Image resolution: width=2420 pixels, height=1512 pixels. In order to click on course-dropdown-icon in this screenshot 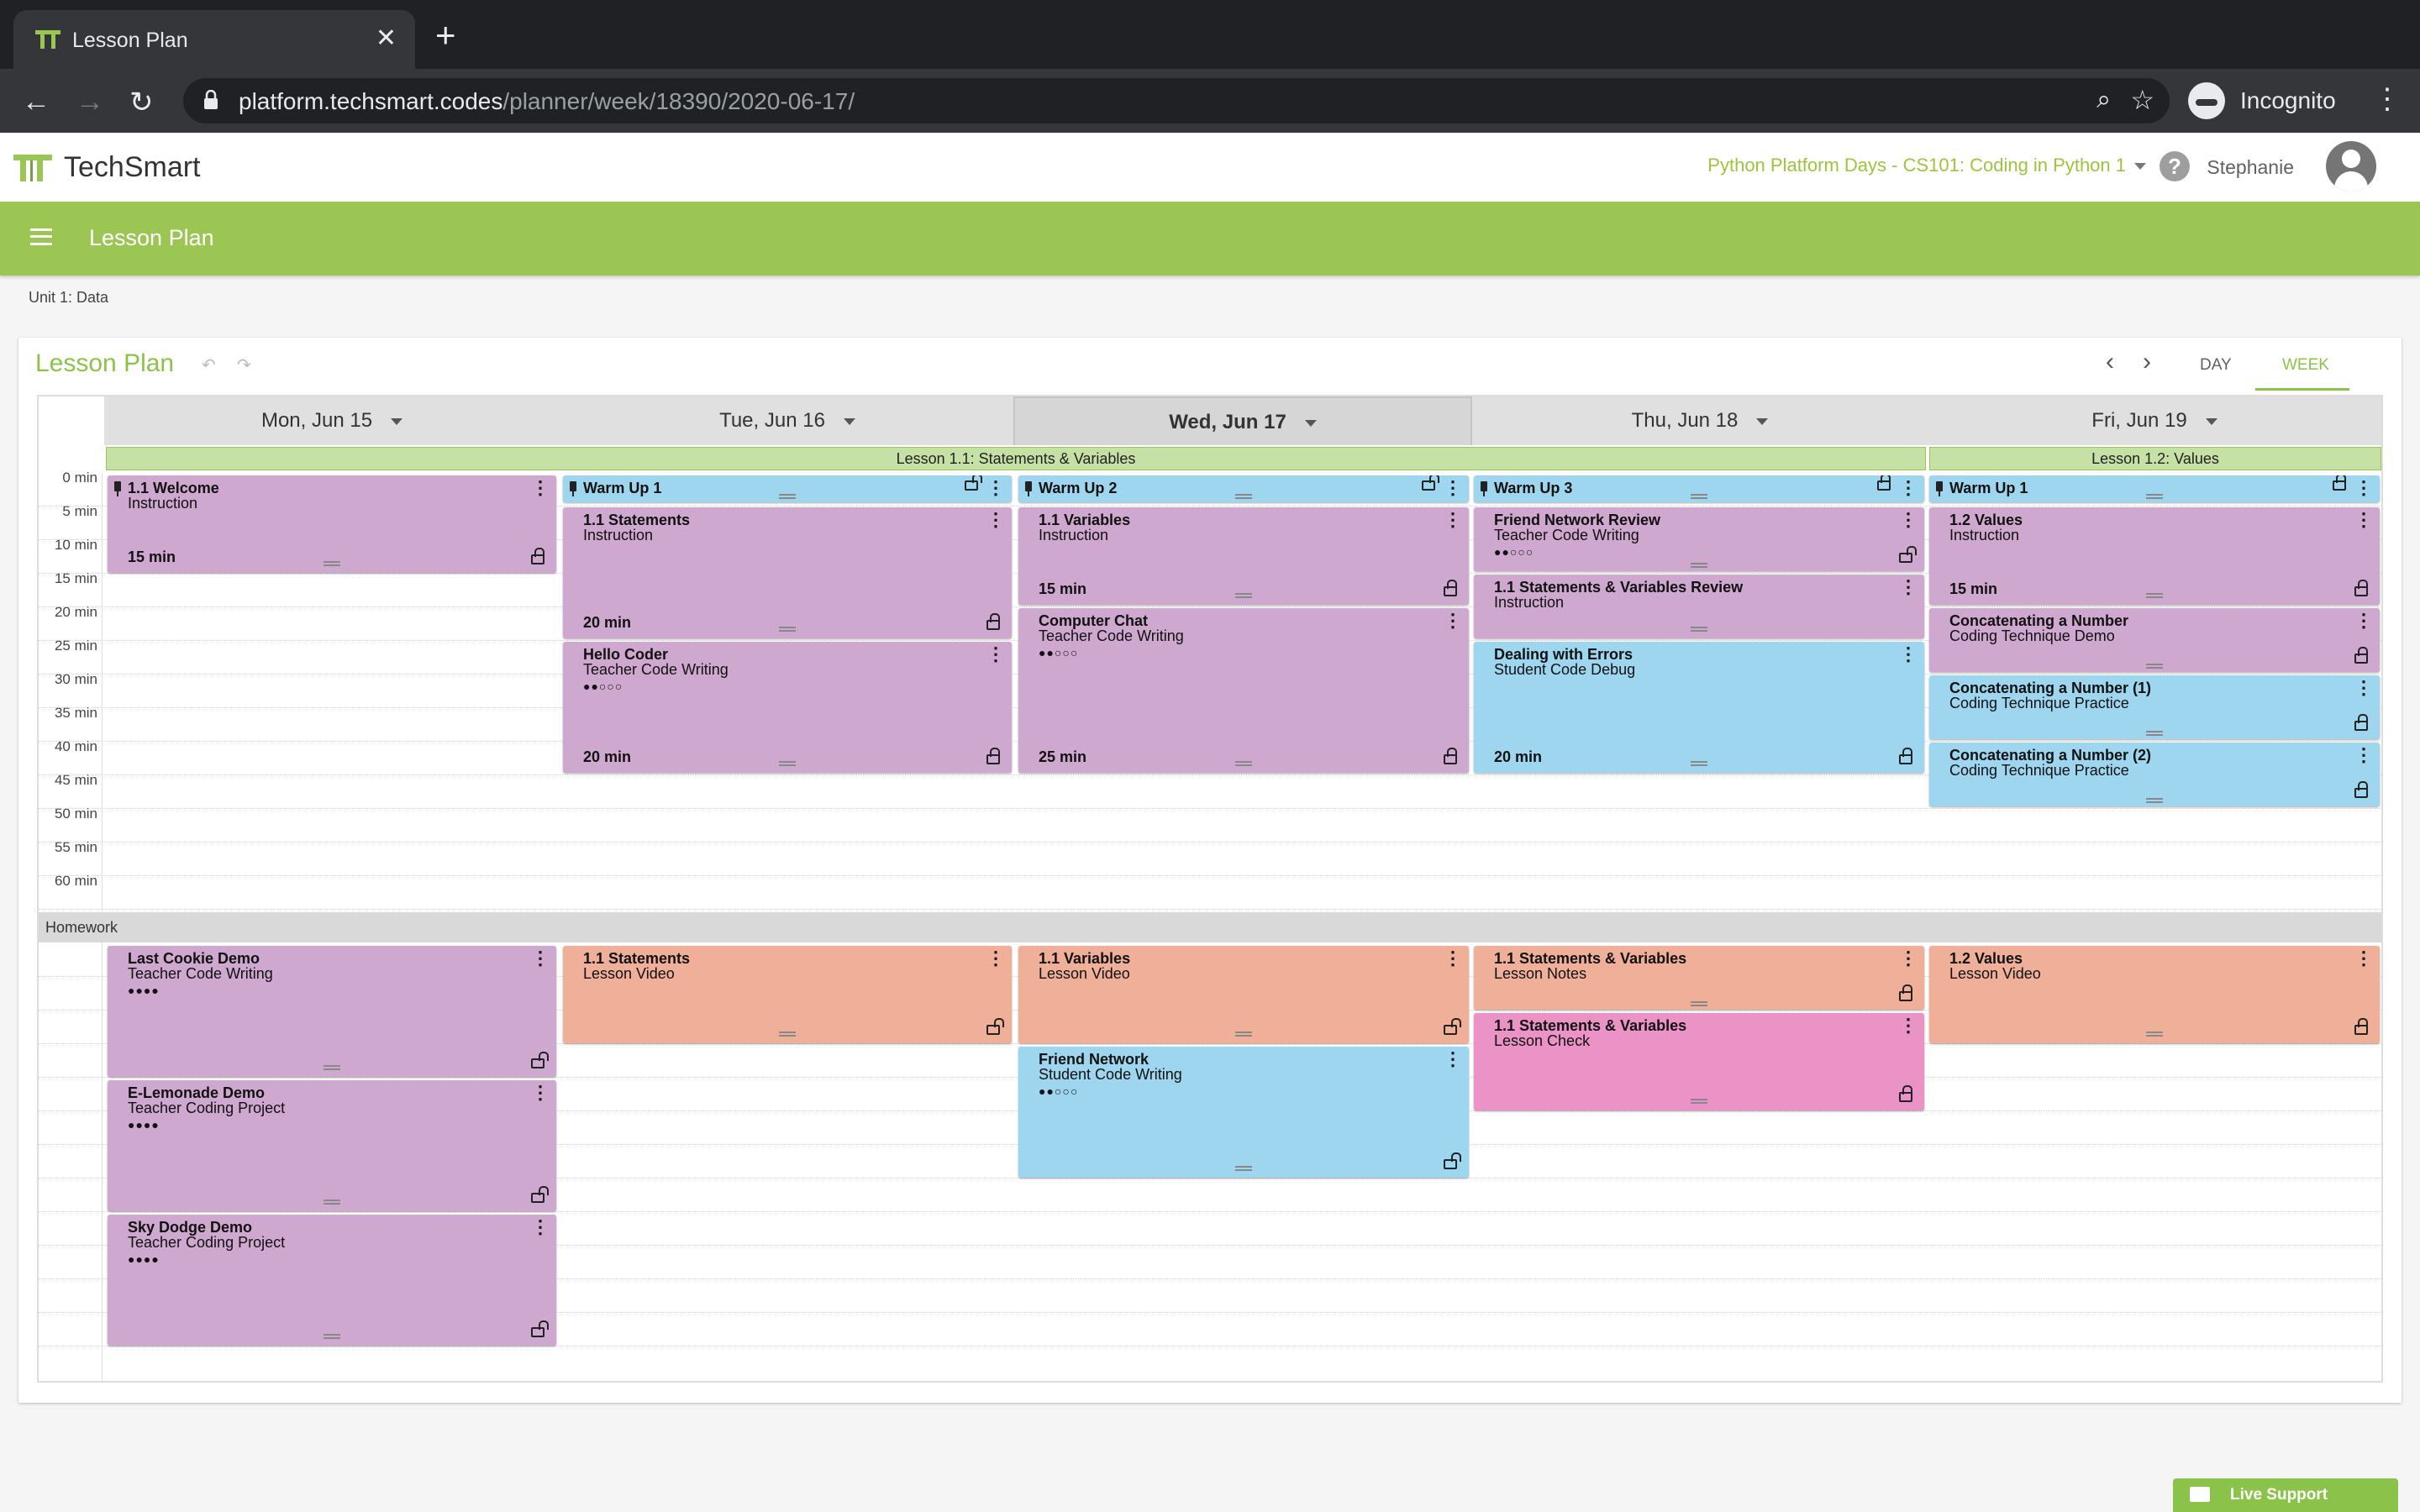, I will do `click(2140, 166)`.